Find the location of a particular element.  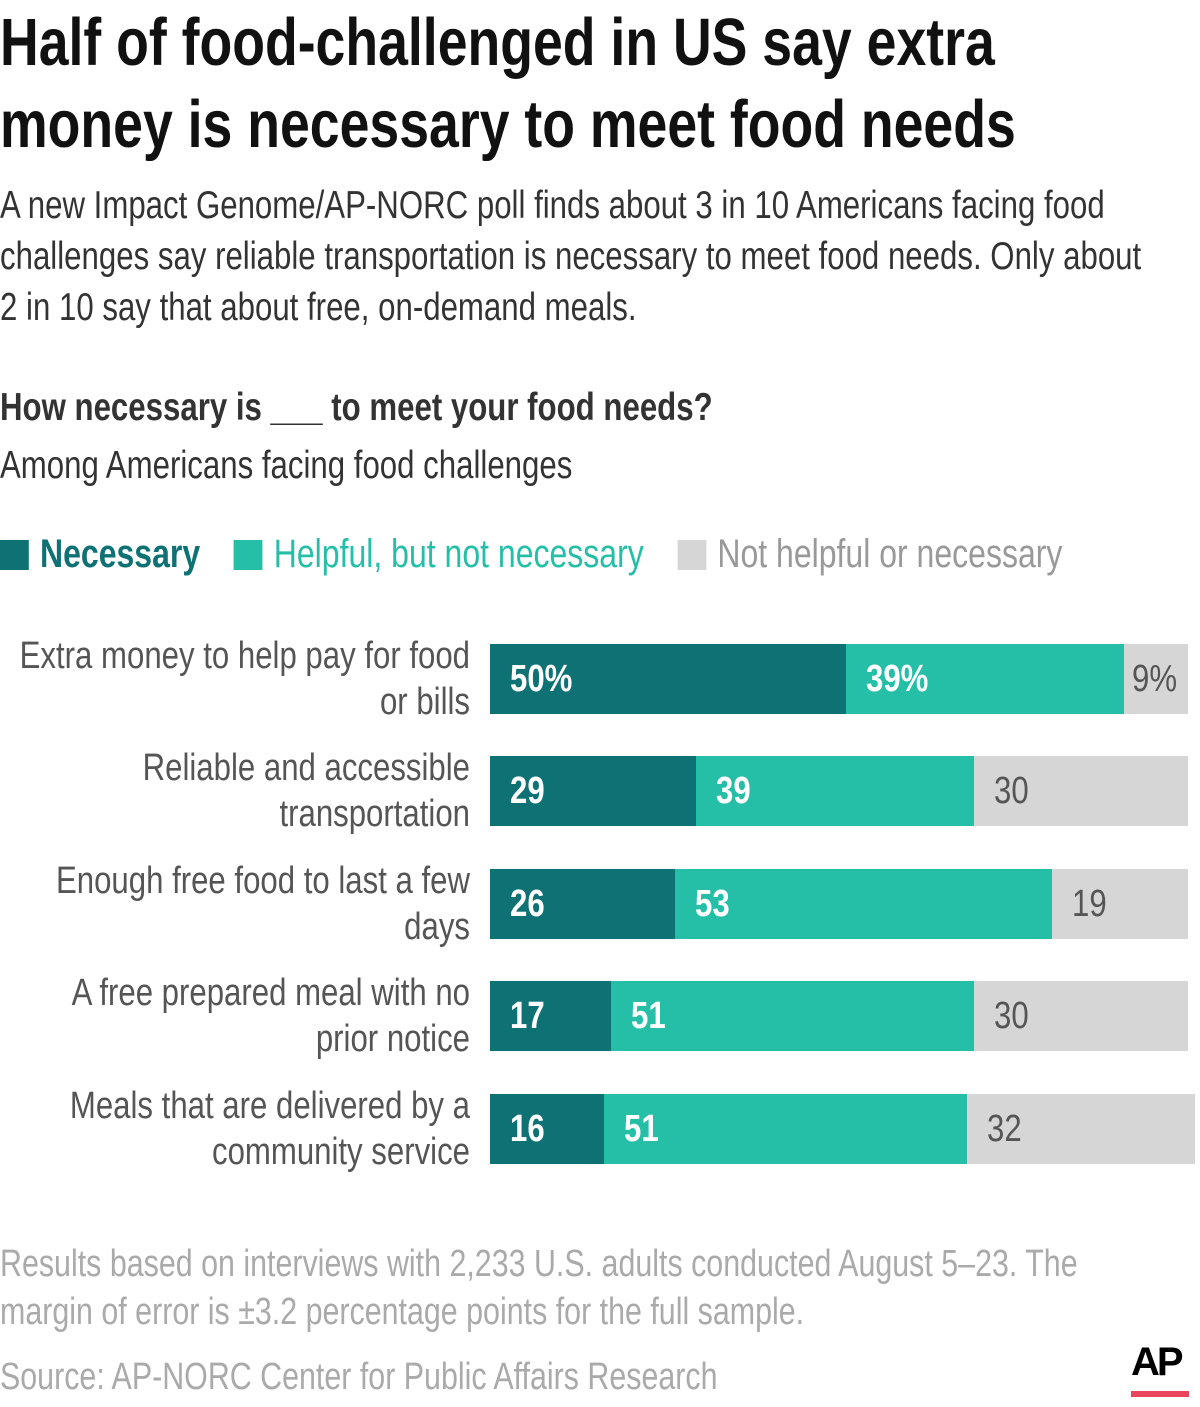

bar-segment: 29 is located at coordinates (593, 791).